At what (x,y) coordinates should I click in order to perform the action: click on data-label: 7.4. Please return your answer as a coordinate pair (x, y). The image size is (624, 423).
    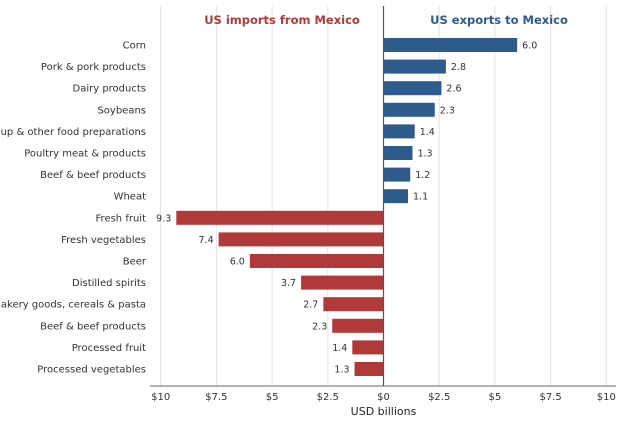
    Looking at the image, I should click on (206, 240).